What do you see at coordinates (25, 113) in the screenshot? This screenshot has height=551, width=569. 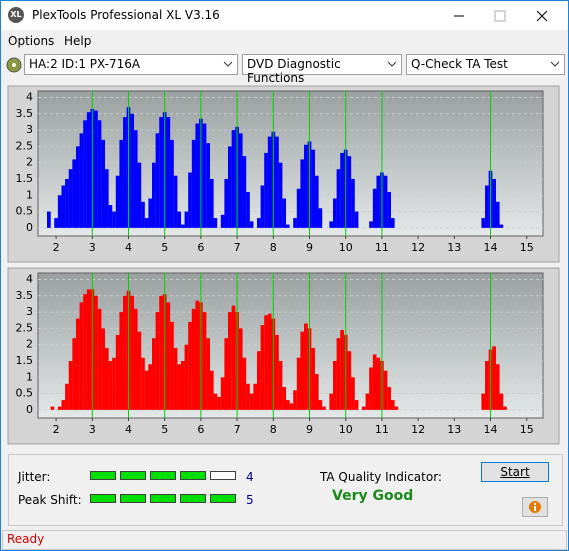 I see `y-tick-label: 3.5` at bounding box center [25, 113].